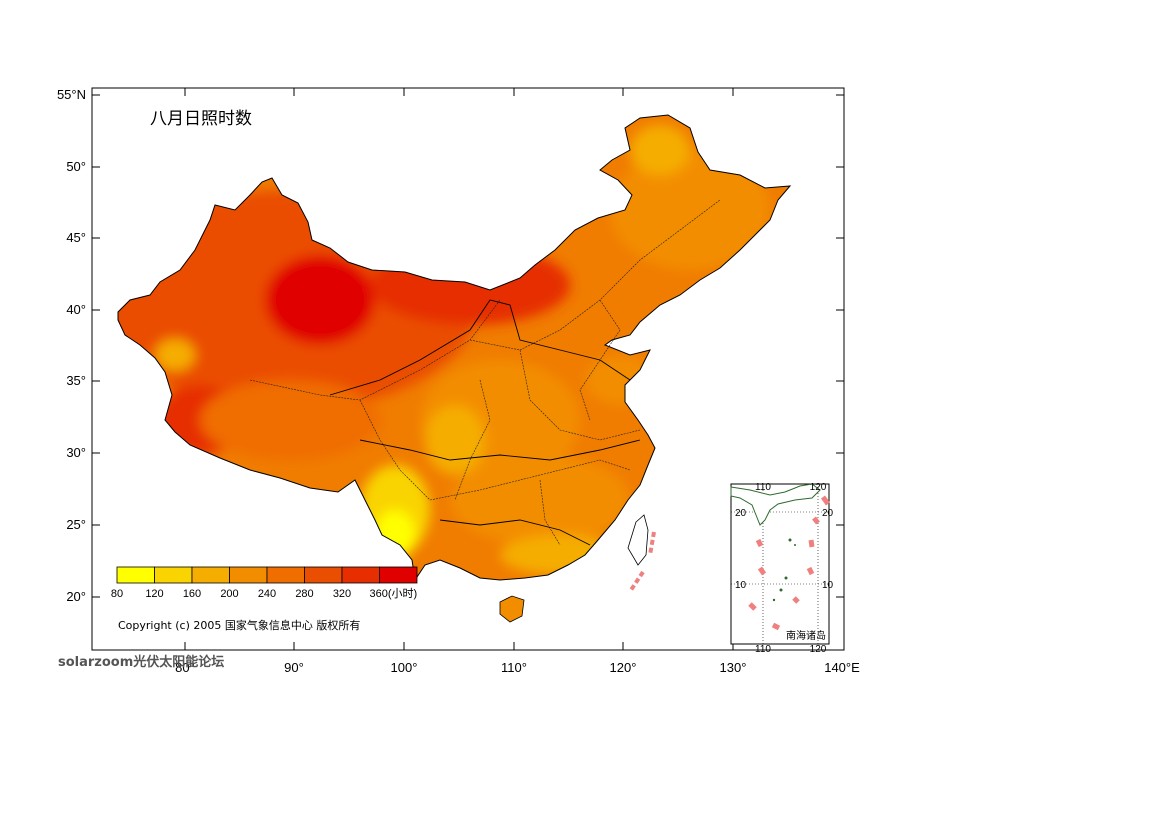  Describe the element at coordinates (76, 237) in the screenshot. I see `lat-label-45: 45°` at that location.